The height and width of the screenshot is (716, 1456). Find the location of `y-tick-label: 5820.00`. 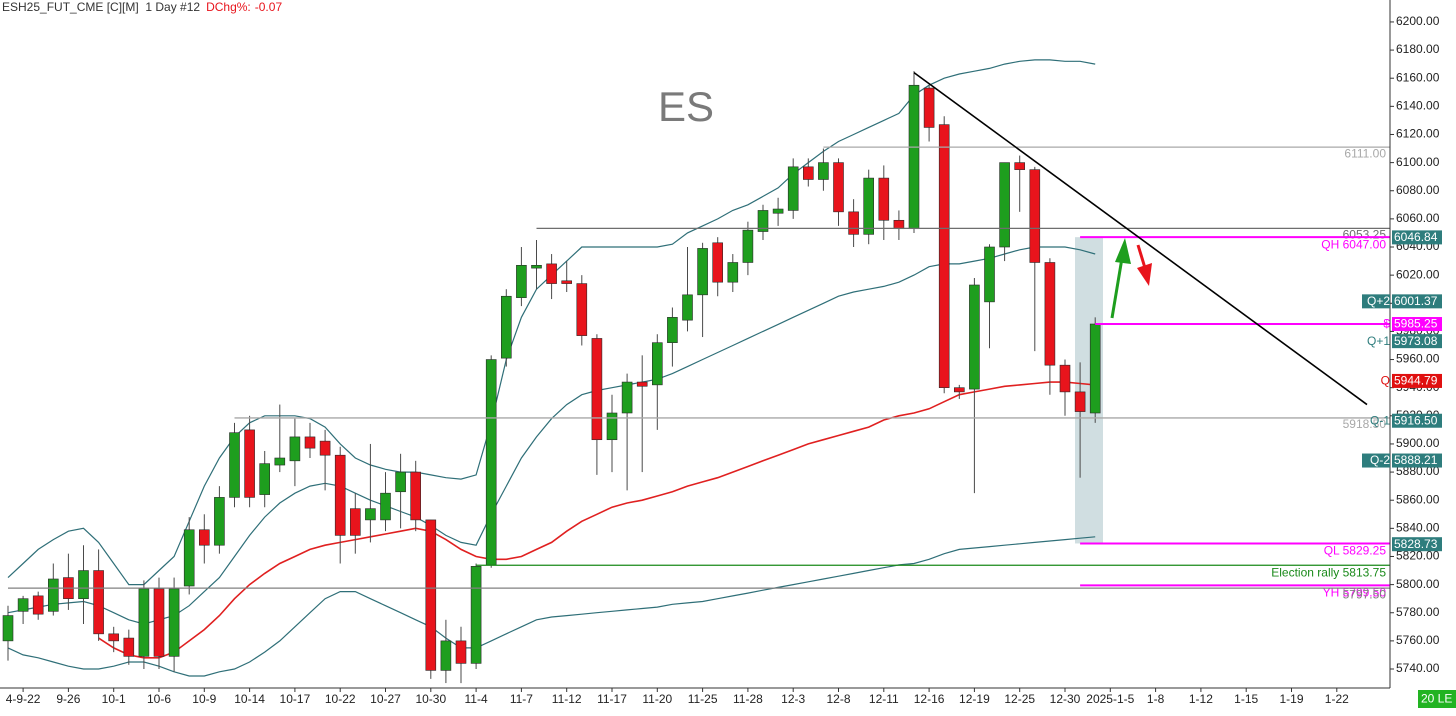

y-tick-label: 5820.00 is located at coordinates (1418, 556).